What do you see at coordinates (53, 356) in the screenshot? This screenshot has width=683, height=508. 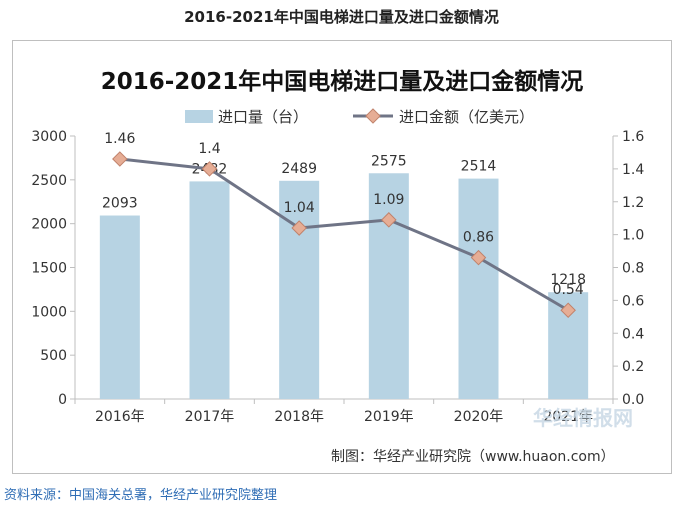 I see `y-left-tick-label: 500` at bounding box center [53, 356].